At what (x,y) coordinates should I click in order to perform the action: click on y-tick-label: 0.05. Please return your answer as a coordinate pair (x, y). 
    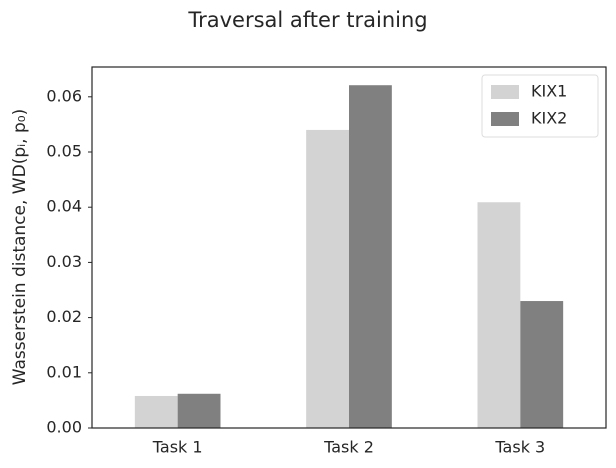
    Looking at the image, I should click on (64, 151).